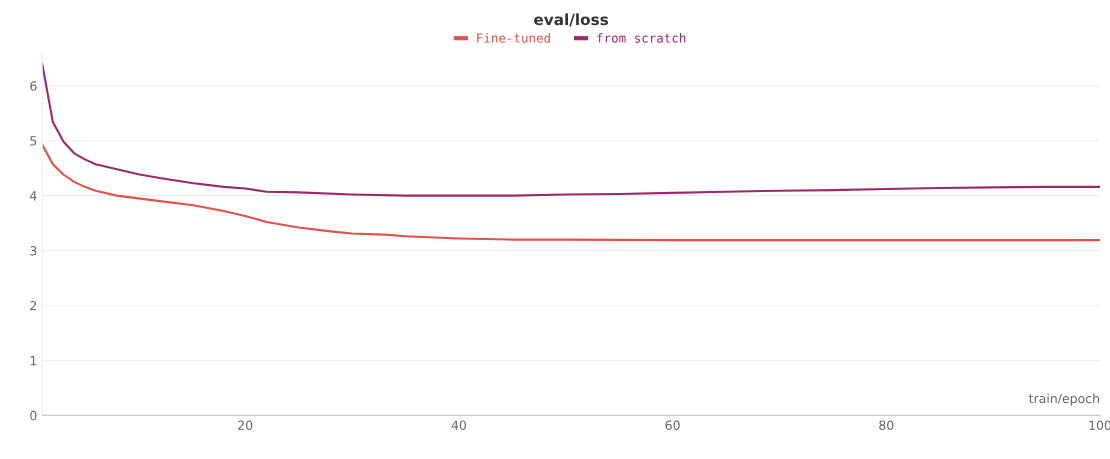 Image resolution: width=1110 pixels, height=459 pixels. What do you see at coordinates (33, 86) in the screenshot?
I see `y-tick-label: 6` at bounding box center [33, 86].